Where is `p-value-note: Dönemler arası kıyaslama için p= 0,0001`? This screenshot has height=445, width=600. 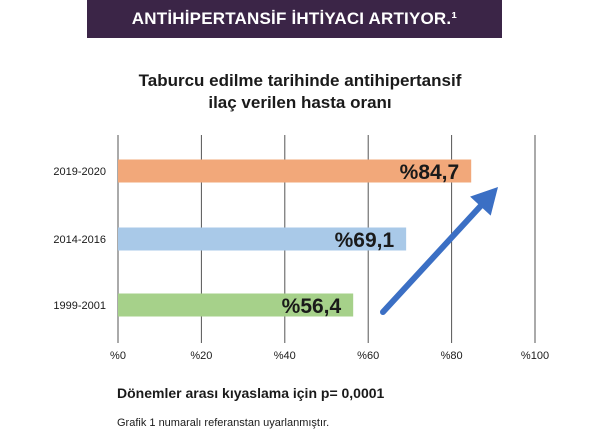
p-value-note: Dönemler arası kıyaslama için p= 0,0001 is located at coordinates (251, 393).